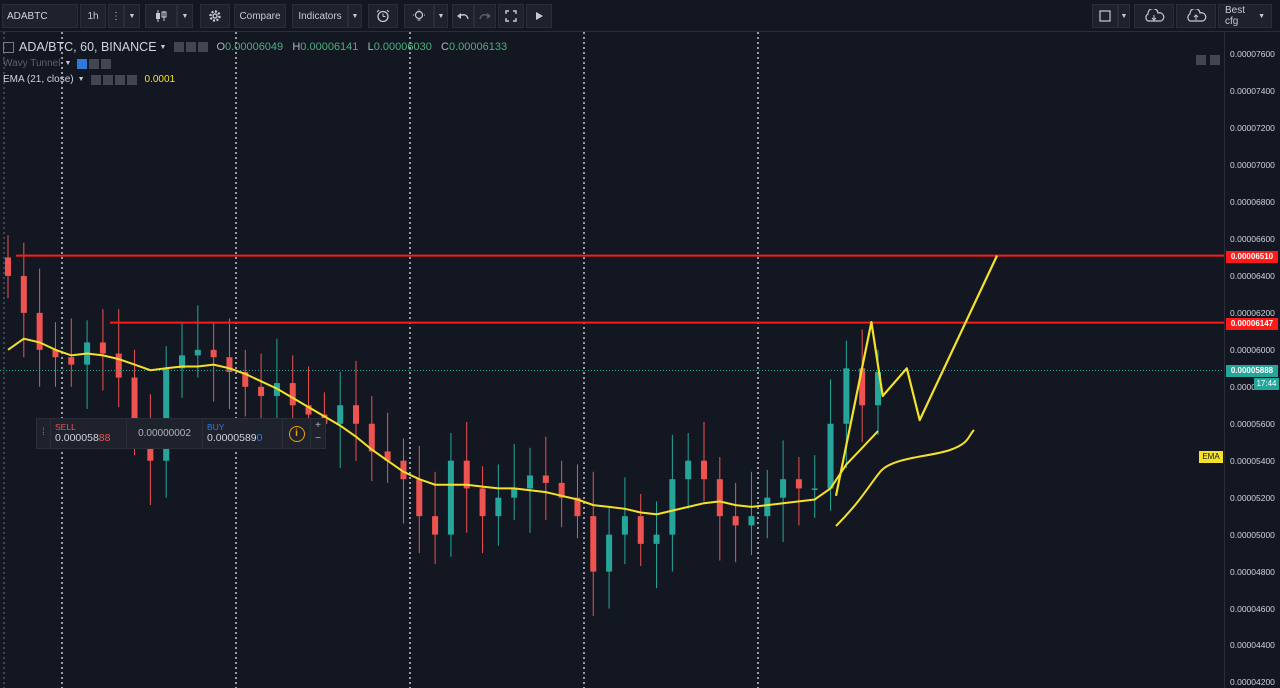  What do you see at coordinates (539, 16) in the screenshot?
I see `play-replay-icon` at bounding box center [539, 16].